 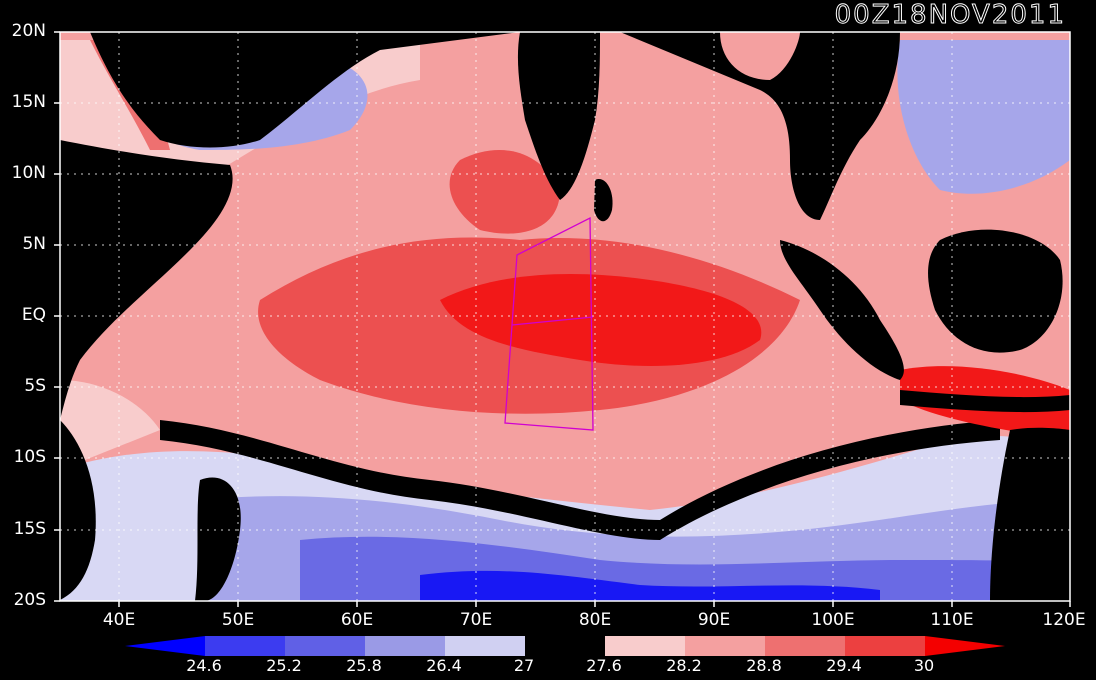 What do you see at coordinates (601, 320) in the screenshot?
I see `sst-band-30-central` at bounding box center [601, 320].